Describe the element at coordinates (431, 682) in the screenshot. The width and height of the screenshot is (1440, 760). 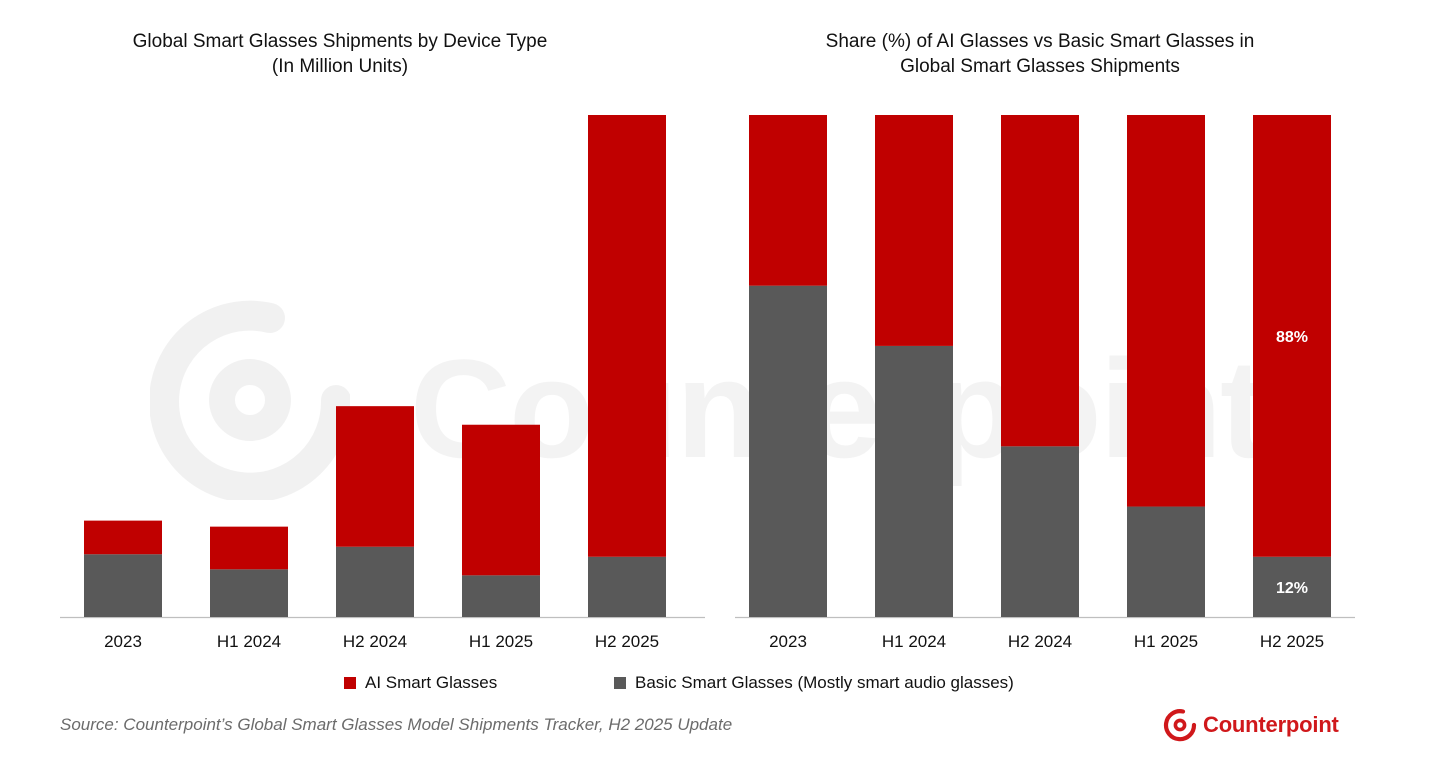
I see `legend-label-ai: AI Smart Glasses` at that location.